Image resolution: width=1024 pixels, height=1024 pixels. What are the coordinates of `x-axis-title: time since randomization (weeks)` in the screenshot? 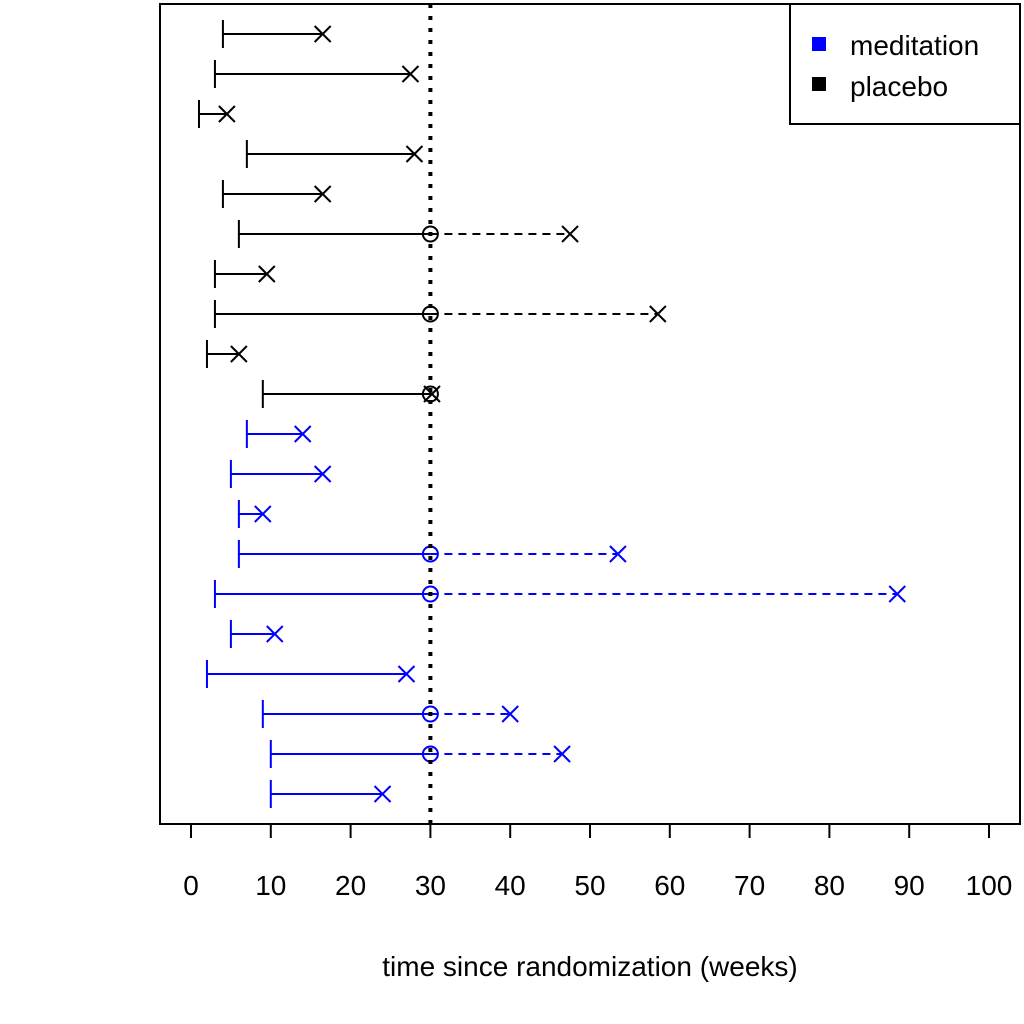 It's located at (590, 966).